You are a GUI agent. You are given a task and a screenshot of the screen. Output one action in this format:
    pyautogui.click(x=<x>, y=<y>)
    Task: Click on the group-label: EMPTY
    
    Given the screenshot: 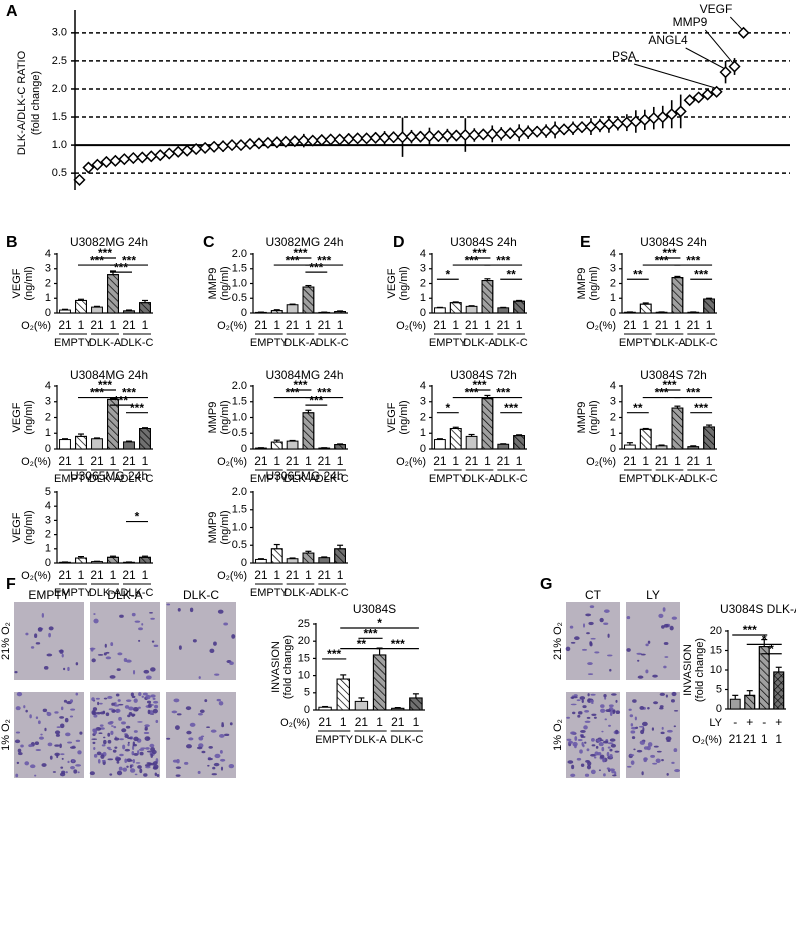 What is the action you would take?
    pyautogui.click(x=334, y=740)
    